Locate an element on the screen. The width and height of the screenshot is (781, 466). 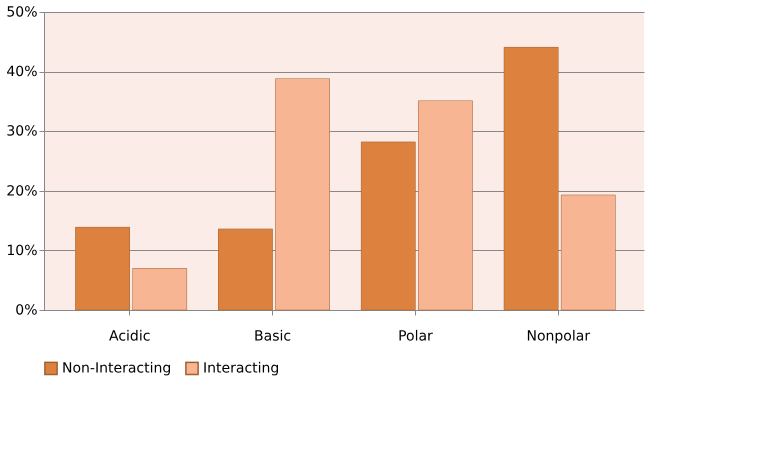
legend-label: Non-Interacting is located at coordinates (117, 368).